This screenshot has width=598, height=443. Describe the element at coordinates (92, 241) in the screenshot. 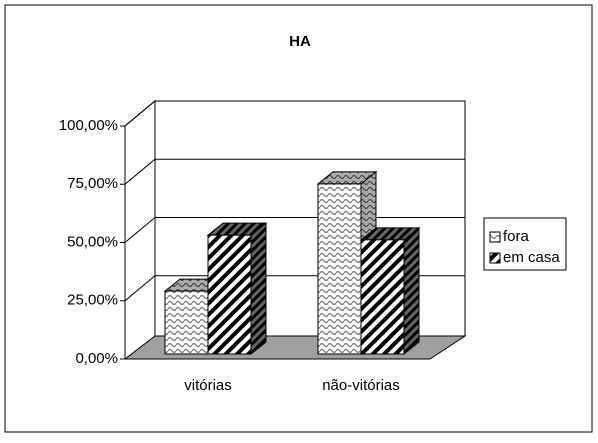

I see `y-tick-label: 50,00%` at that location.